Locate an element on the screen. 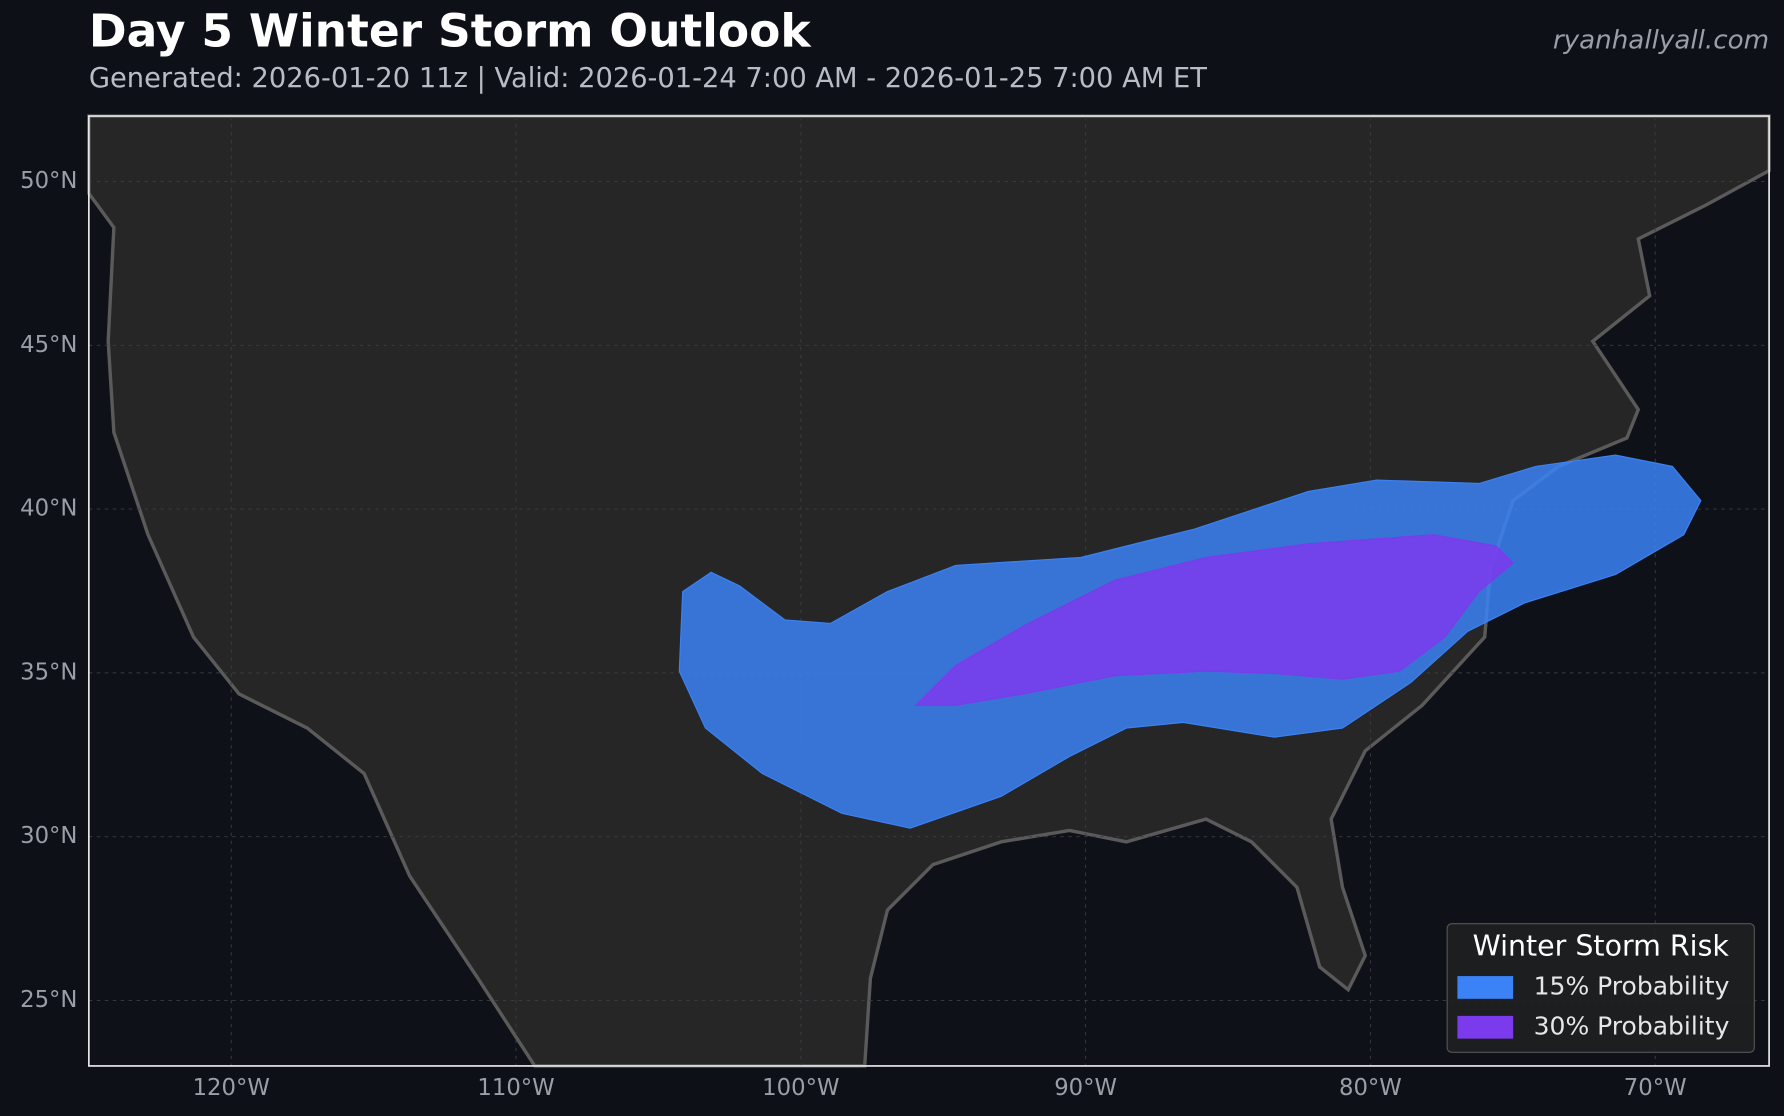 This screenshot has height=1116, width=1784. legend-box is located at coordinates (1600, 988).